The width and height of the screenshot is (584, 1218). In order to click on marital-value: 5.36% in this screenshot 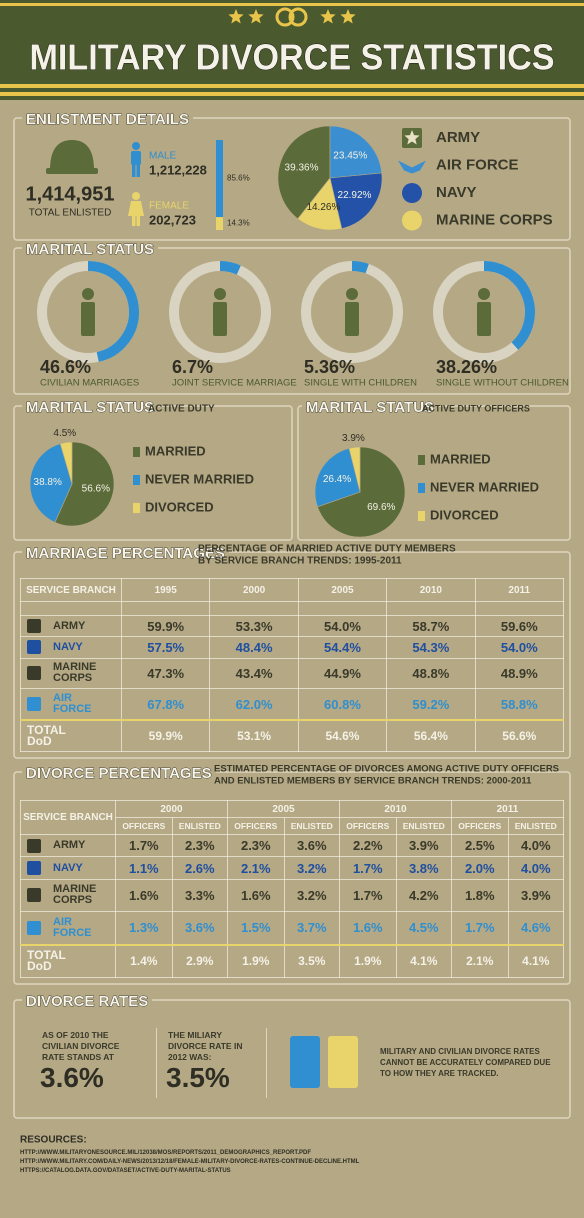, I will do `click(329, 367)`.